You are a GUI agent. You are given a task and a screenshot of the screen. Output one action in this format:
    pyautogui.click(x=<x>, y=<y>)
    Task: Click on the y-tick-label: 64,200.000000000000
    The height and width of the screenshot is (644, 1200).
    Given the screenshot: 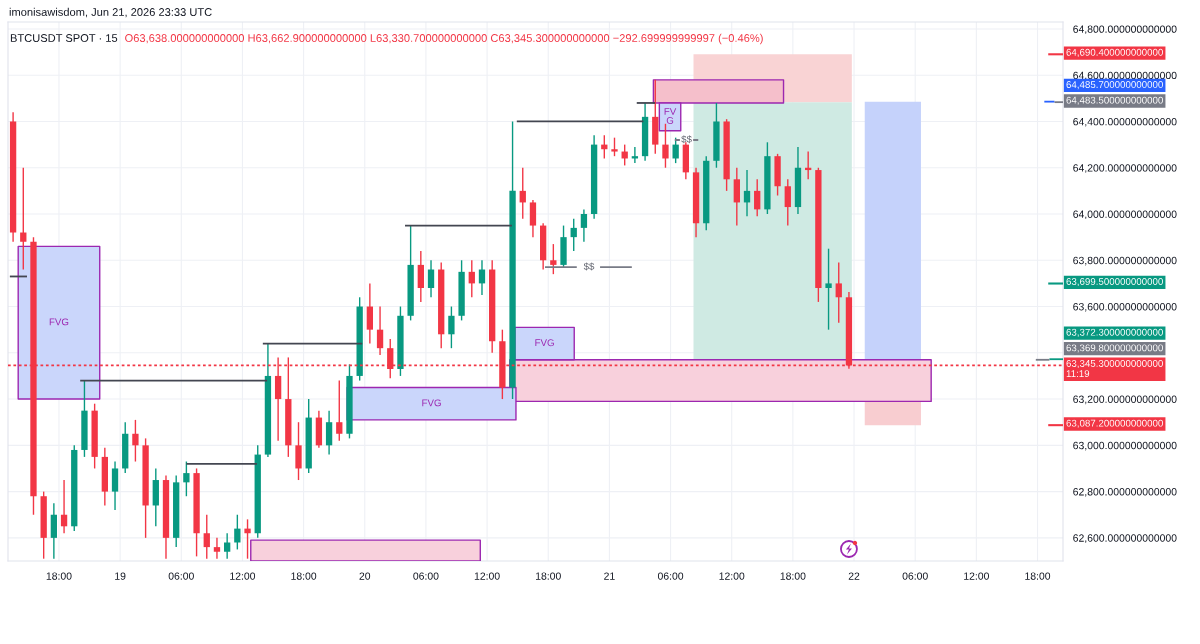 What is the action you would take?
    pyautogui.click(x=1125, y=168)
    